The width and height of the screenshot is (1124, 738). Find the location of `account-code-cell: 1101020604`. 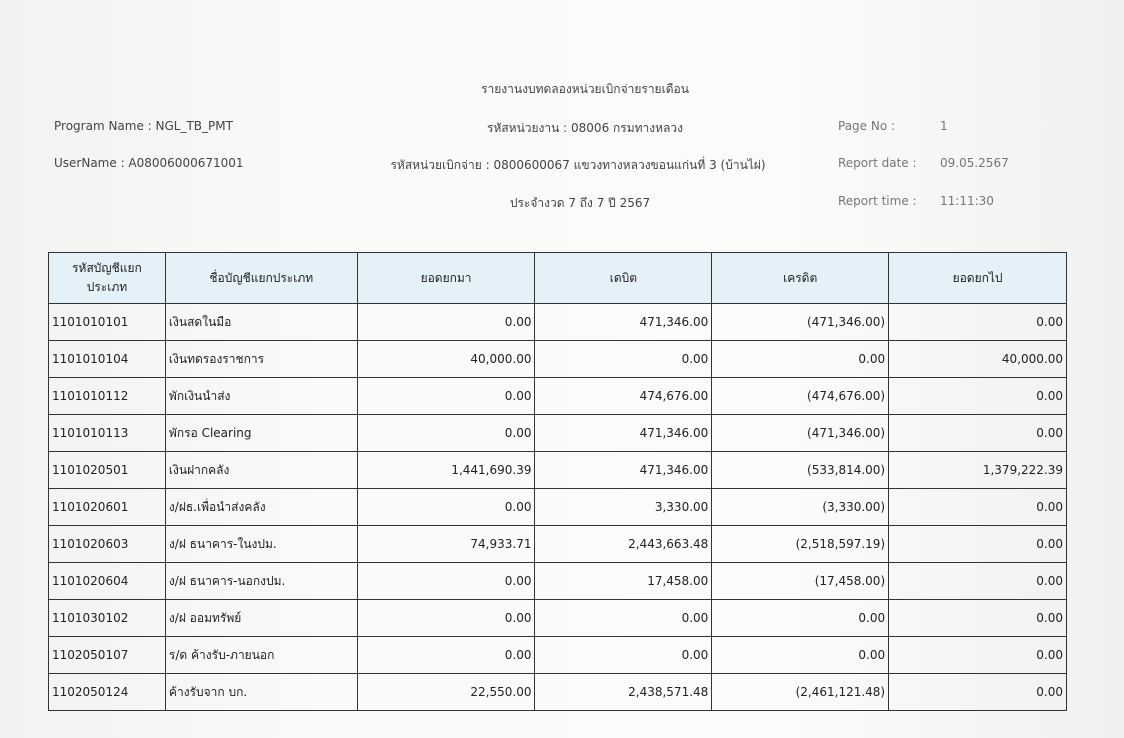

account-code-cell: 1101020604 is located at coordinates (107, 581).